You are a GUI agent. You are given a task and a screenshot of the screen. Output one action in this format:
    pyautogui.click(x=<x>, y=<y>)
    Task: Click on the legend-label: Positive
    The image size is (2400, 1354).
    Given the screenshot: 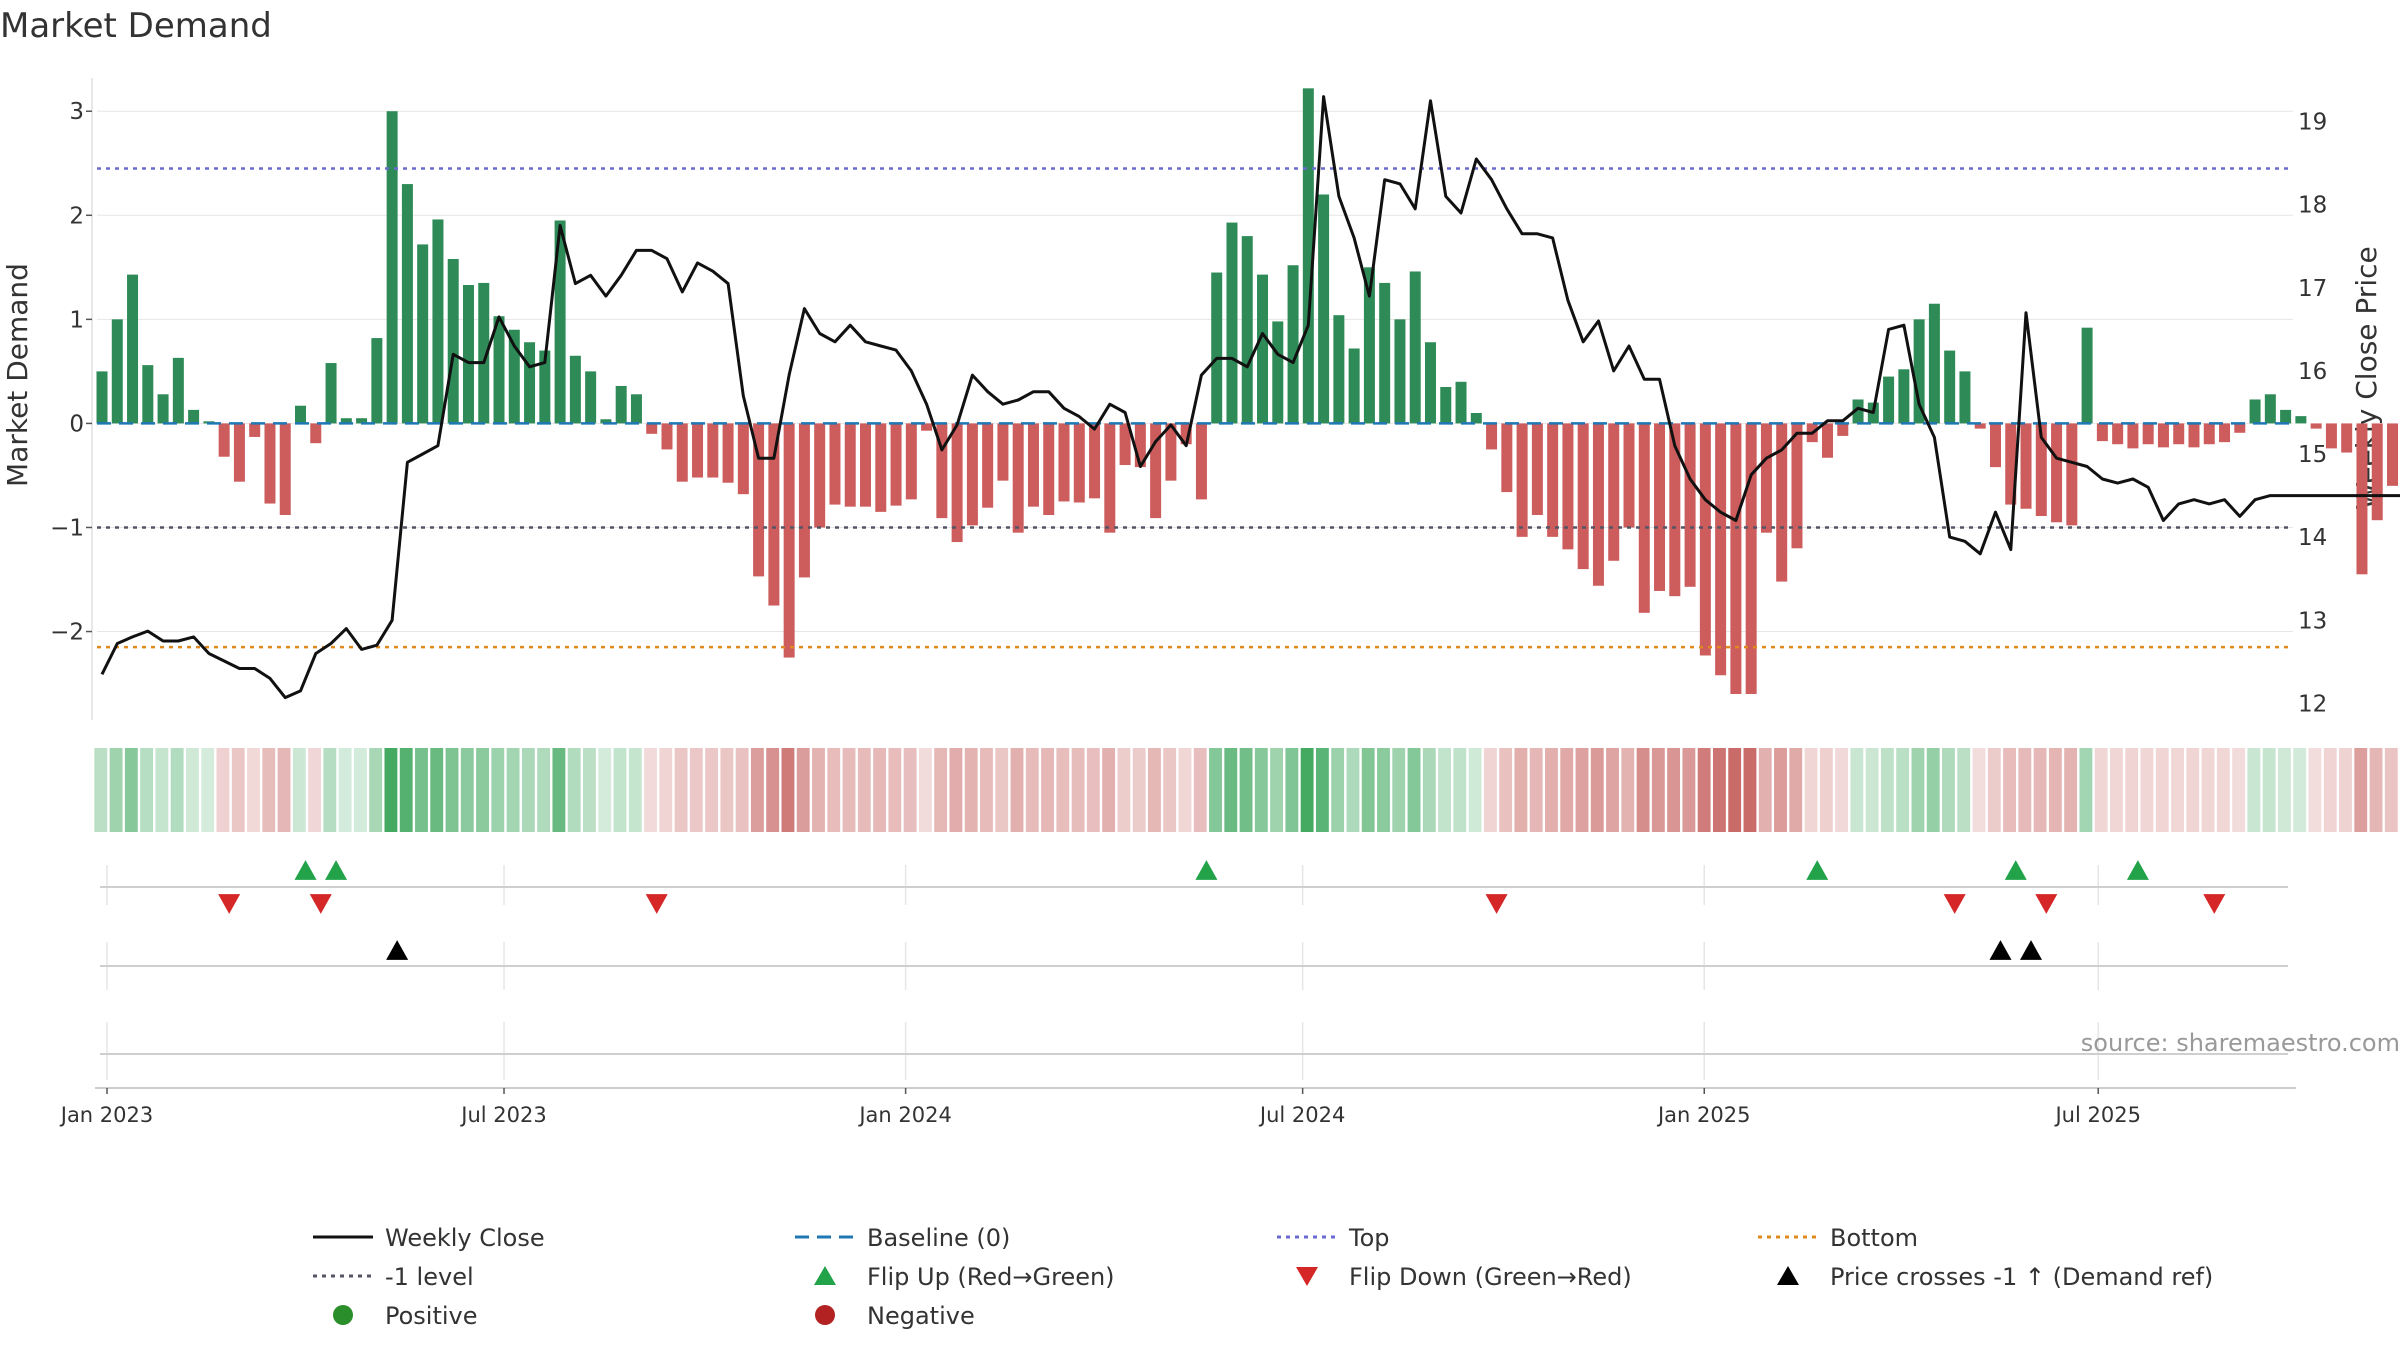 What is the action you would take?
    pyautogui.click(x=431, y=1316)
    